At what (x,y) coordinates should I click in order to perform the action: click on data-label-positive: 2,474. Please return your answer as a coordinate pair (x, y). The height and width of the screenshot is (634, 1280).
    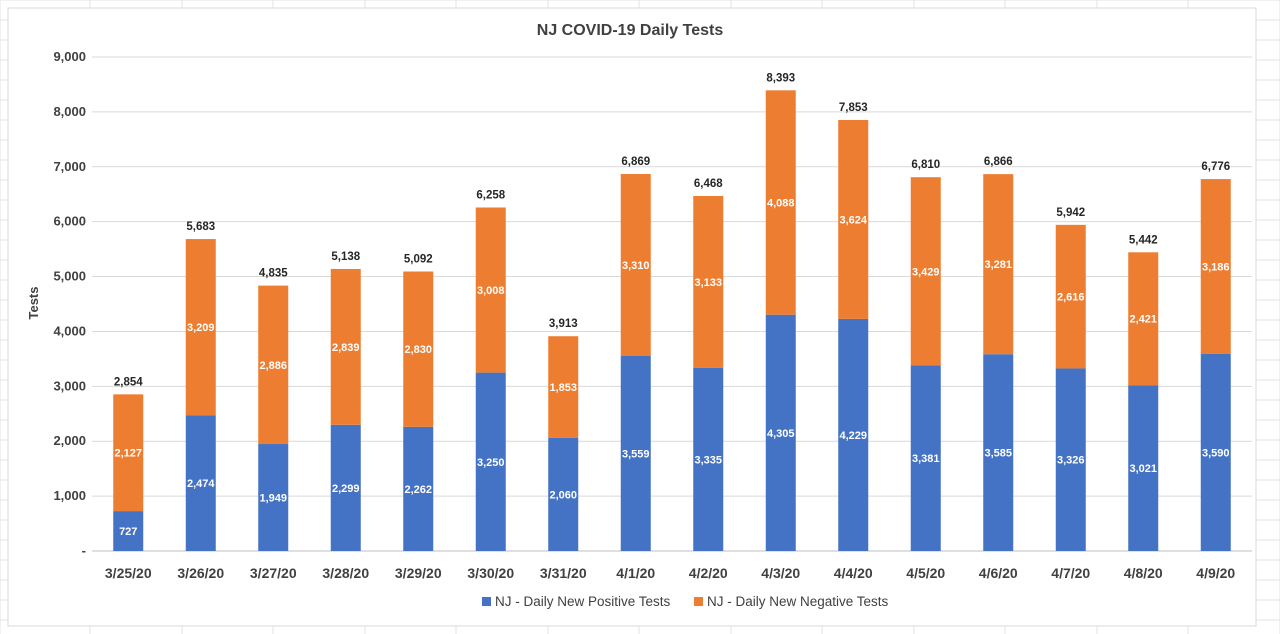
    Looking at the image, I should click on (201, 484).